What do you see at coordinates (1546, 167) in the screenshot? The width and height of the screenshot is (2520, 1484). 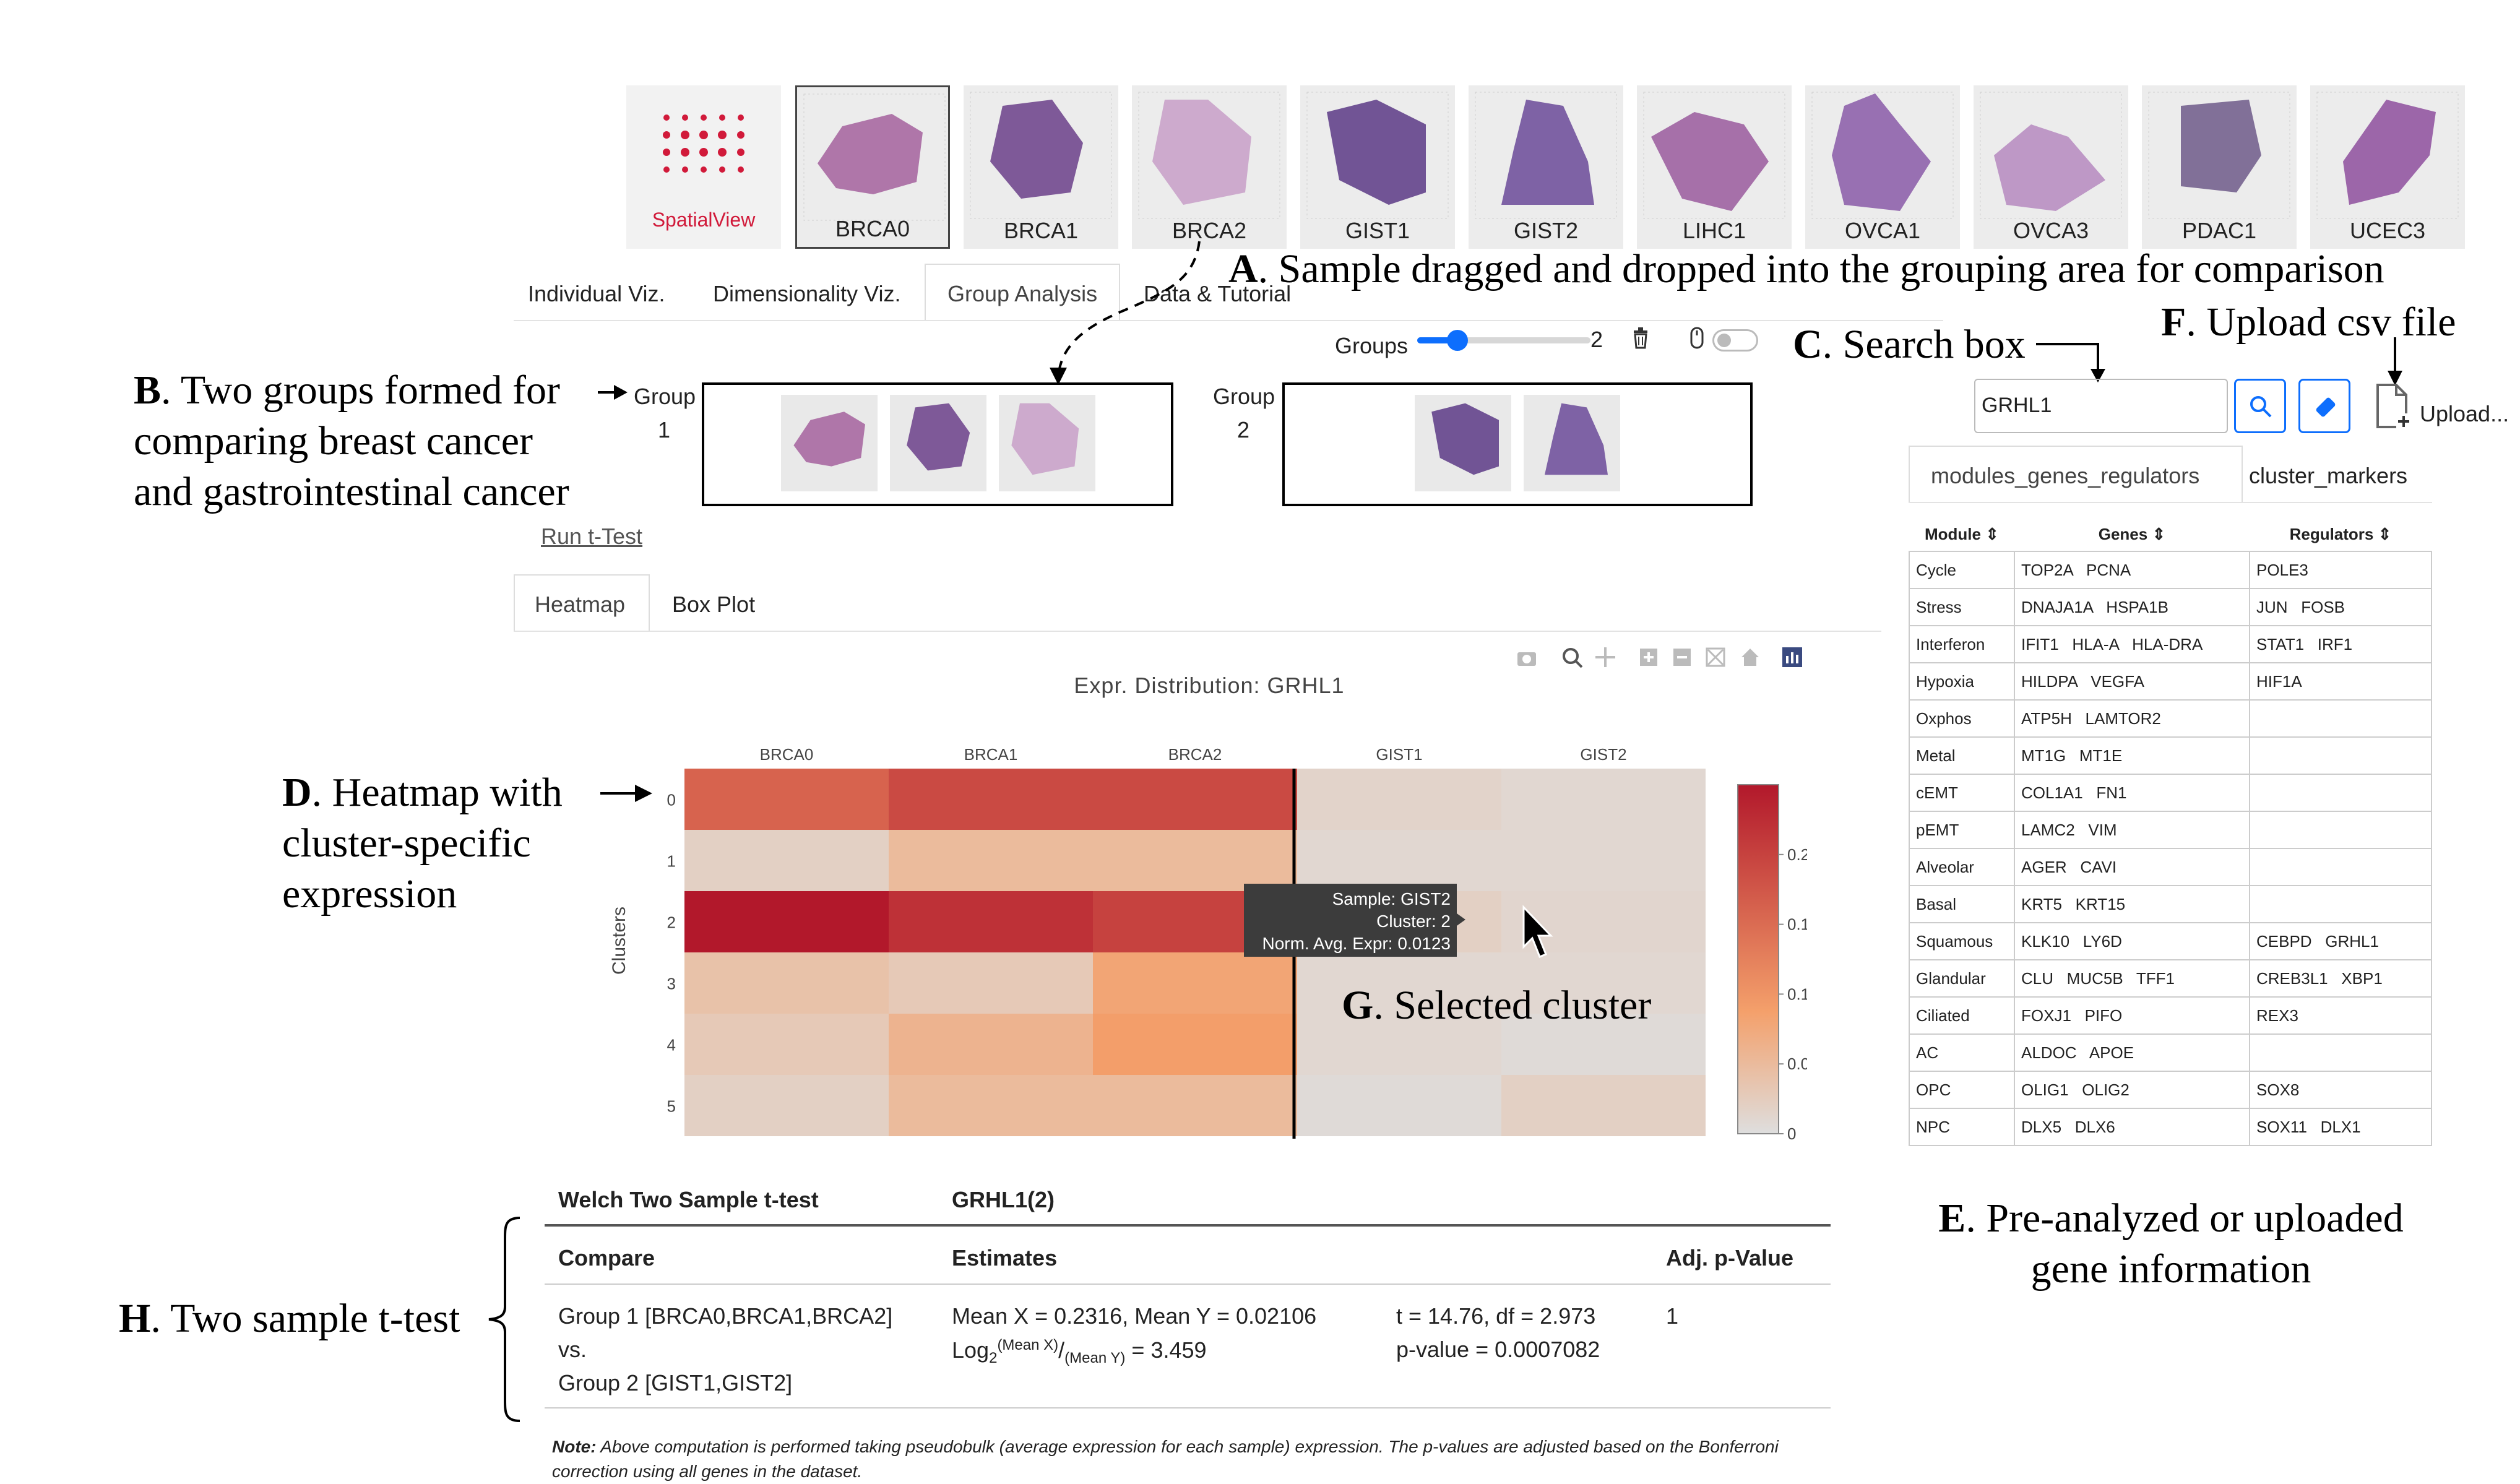 I see `sample-thumbnail-gist2: GIST2` at bounding box center [1546, 167].